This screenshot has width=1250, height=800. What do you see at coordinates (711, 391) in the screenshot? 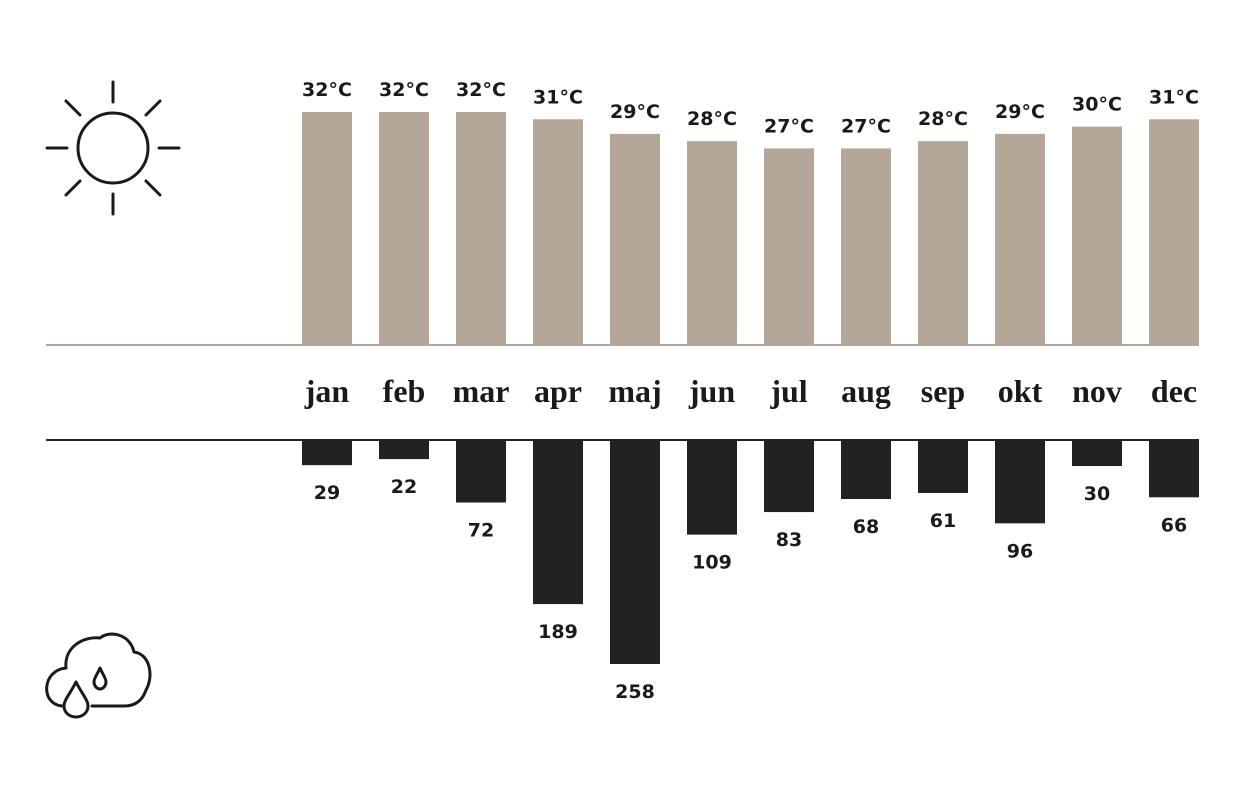
I see `month-label: jun` at bounding box center [711, 391].